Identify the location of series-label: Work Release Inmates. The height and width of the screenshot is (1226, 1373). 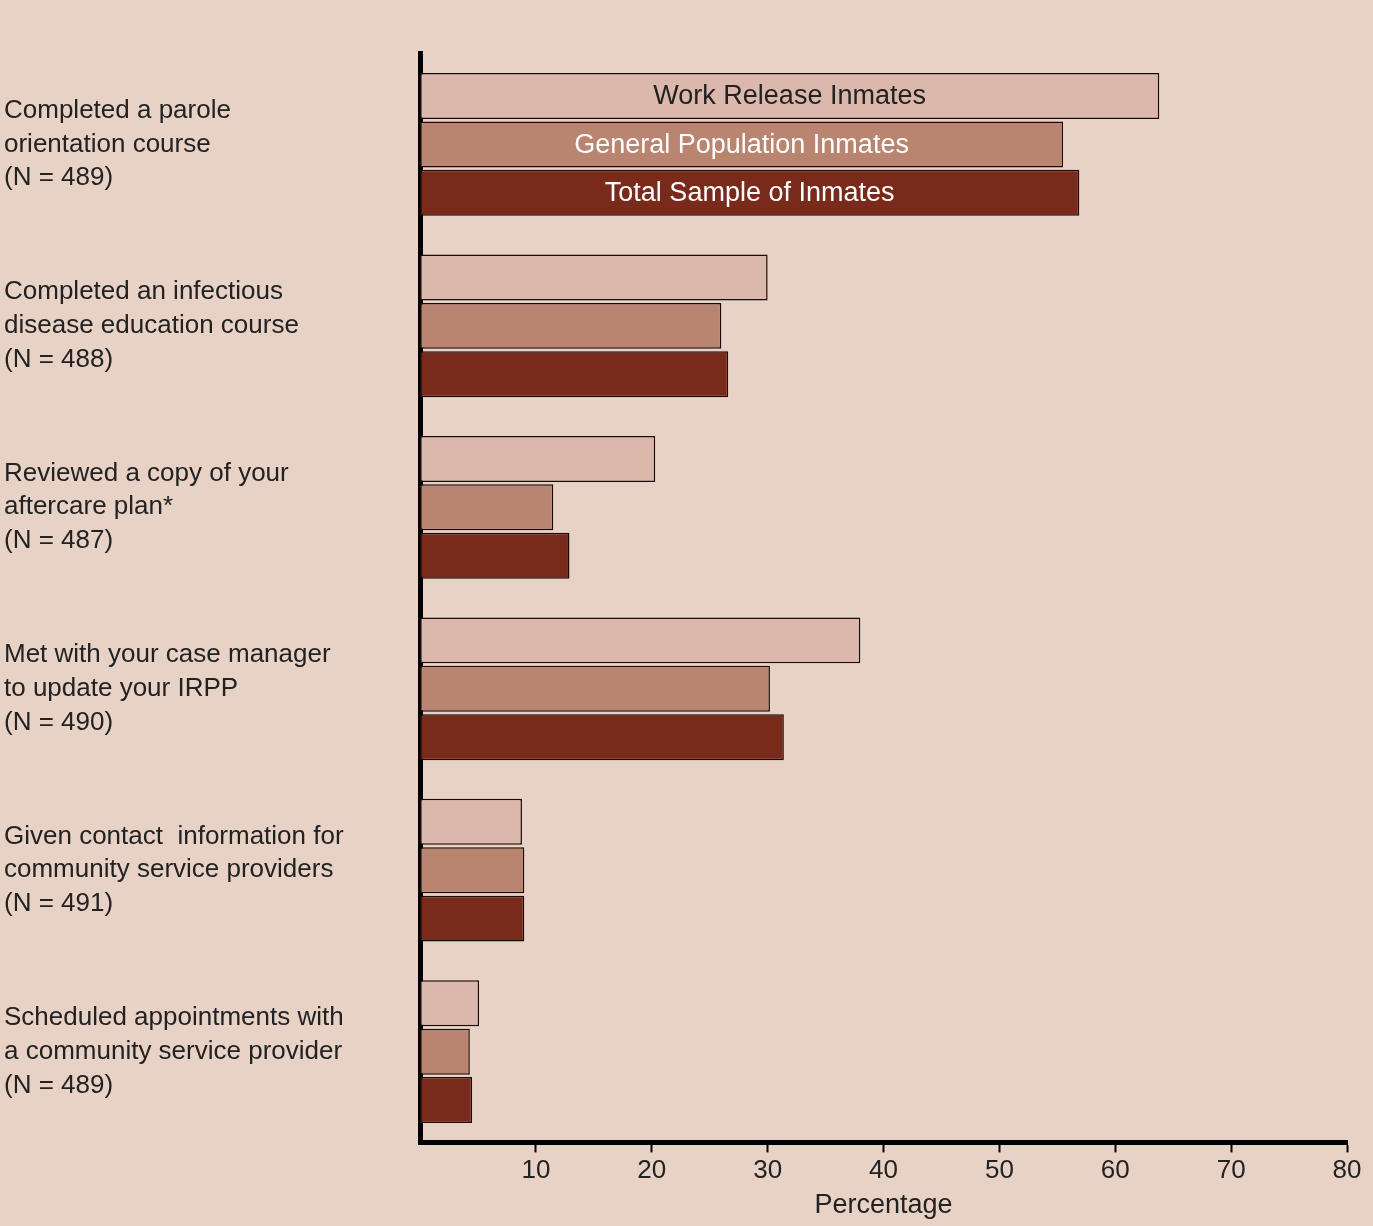
(789, 95).